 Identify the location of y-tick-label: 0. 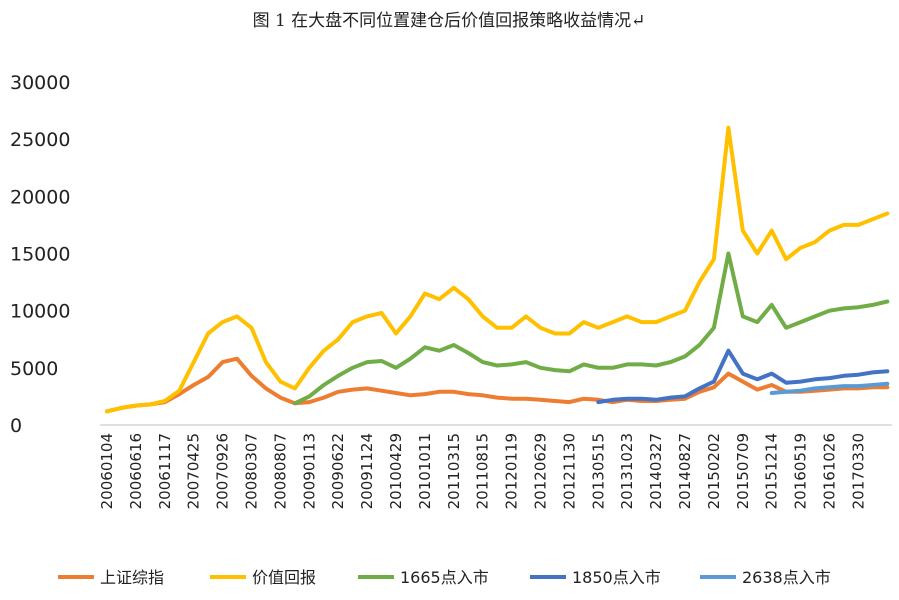
(16, 426).